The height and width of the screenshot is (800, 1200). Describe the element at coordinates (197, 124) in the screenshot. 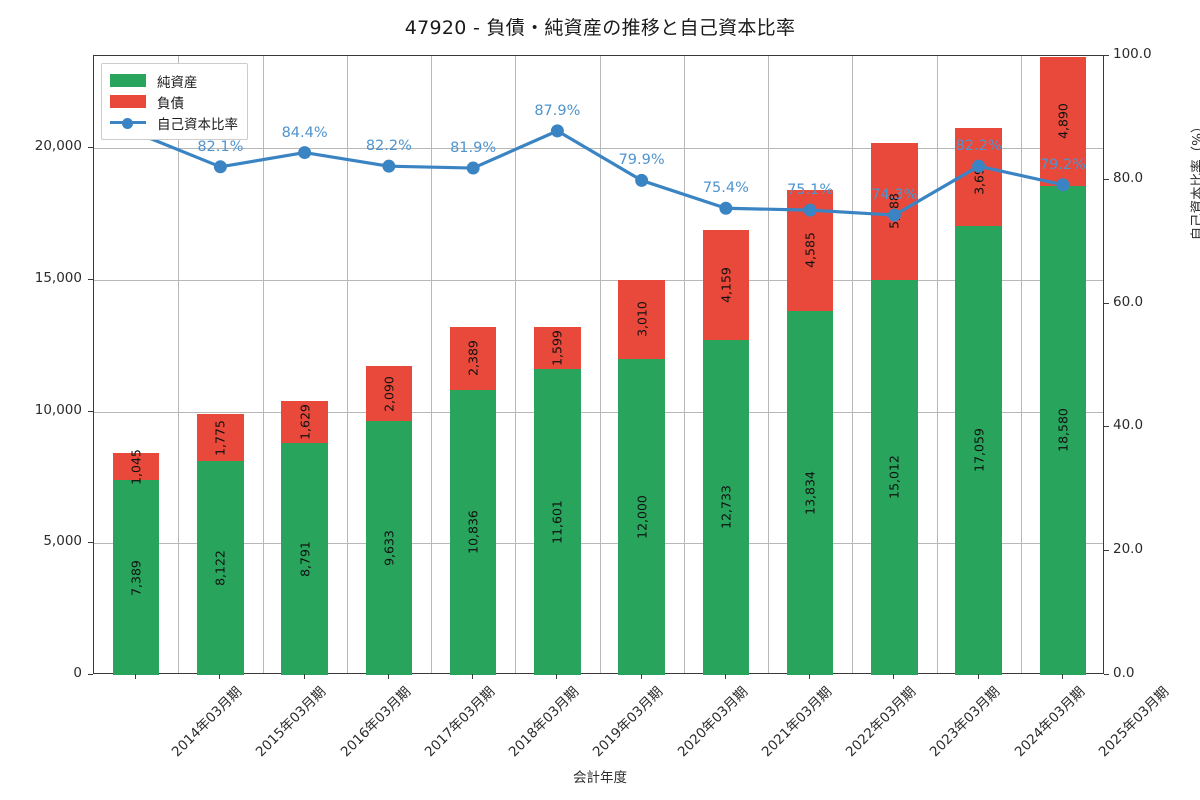

I see `legend-item-label: 自己資本比率` at that location.